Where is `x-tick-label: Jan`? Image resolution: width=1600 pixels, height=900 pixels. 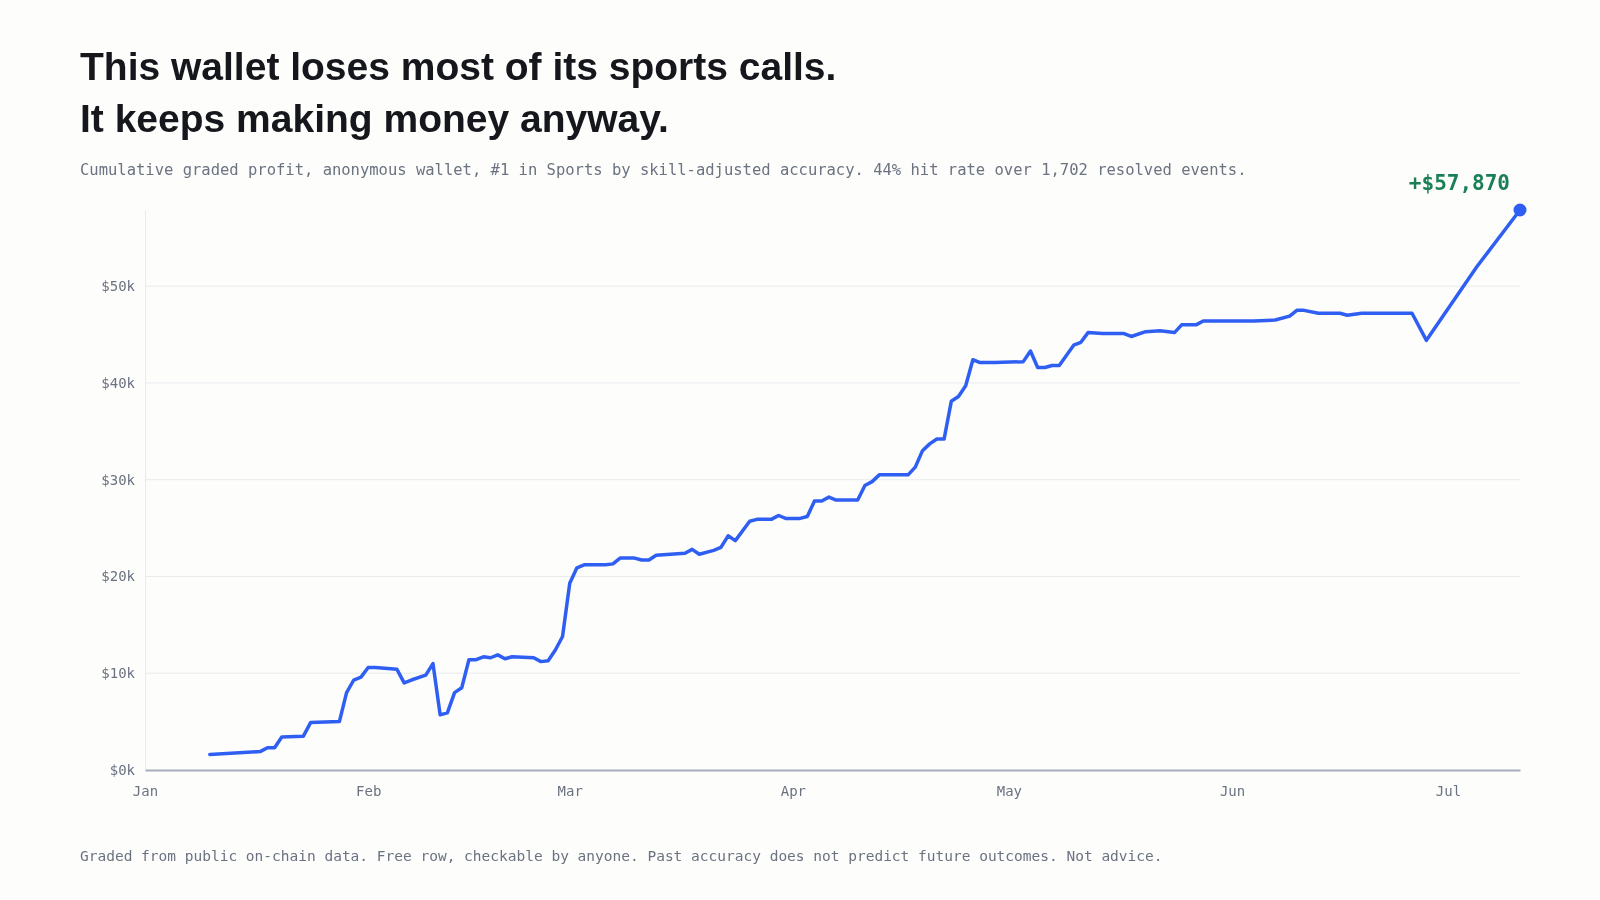 x-tick-label: Jan is located at coordinates (145, 790).